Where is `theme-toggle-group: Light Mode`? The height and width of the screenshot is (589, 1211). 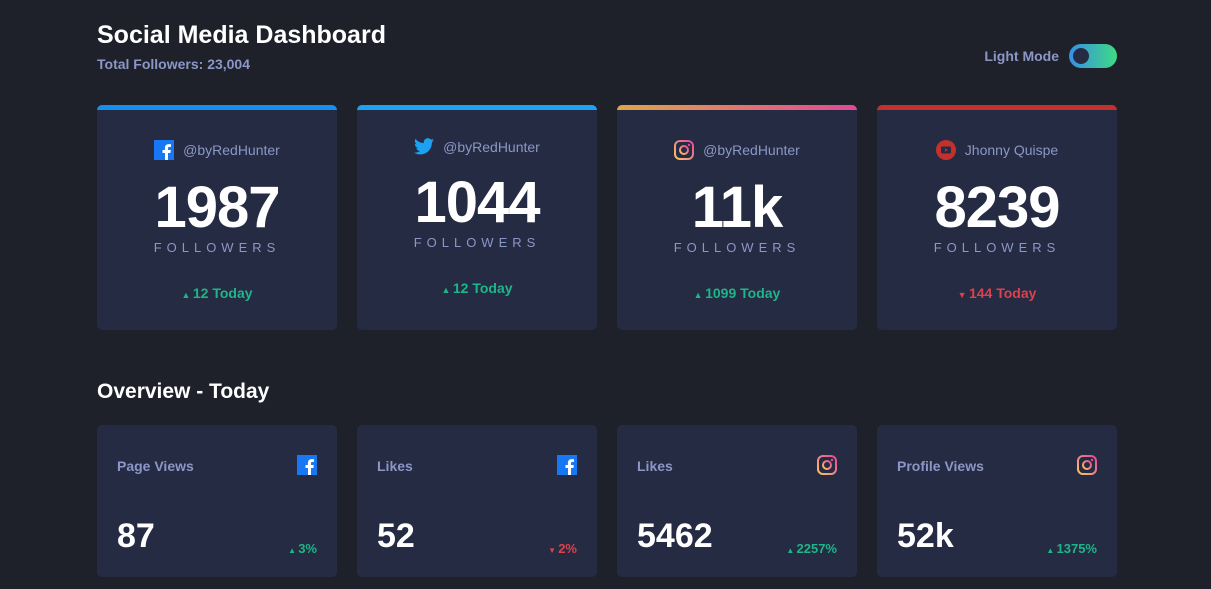 theme-toggle-group: Light Mode is located at coordinates (1050, 56).